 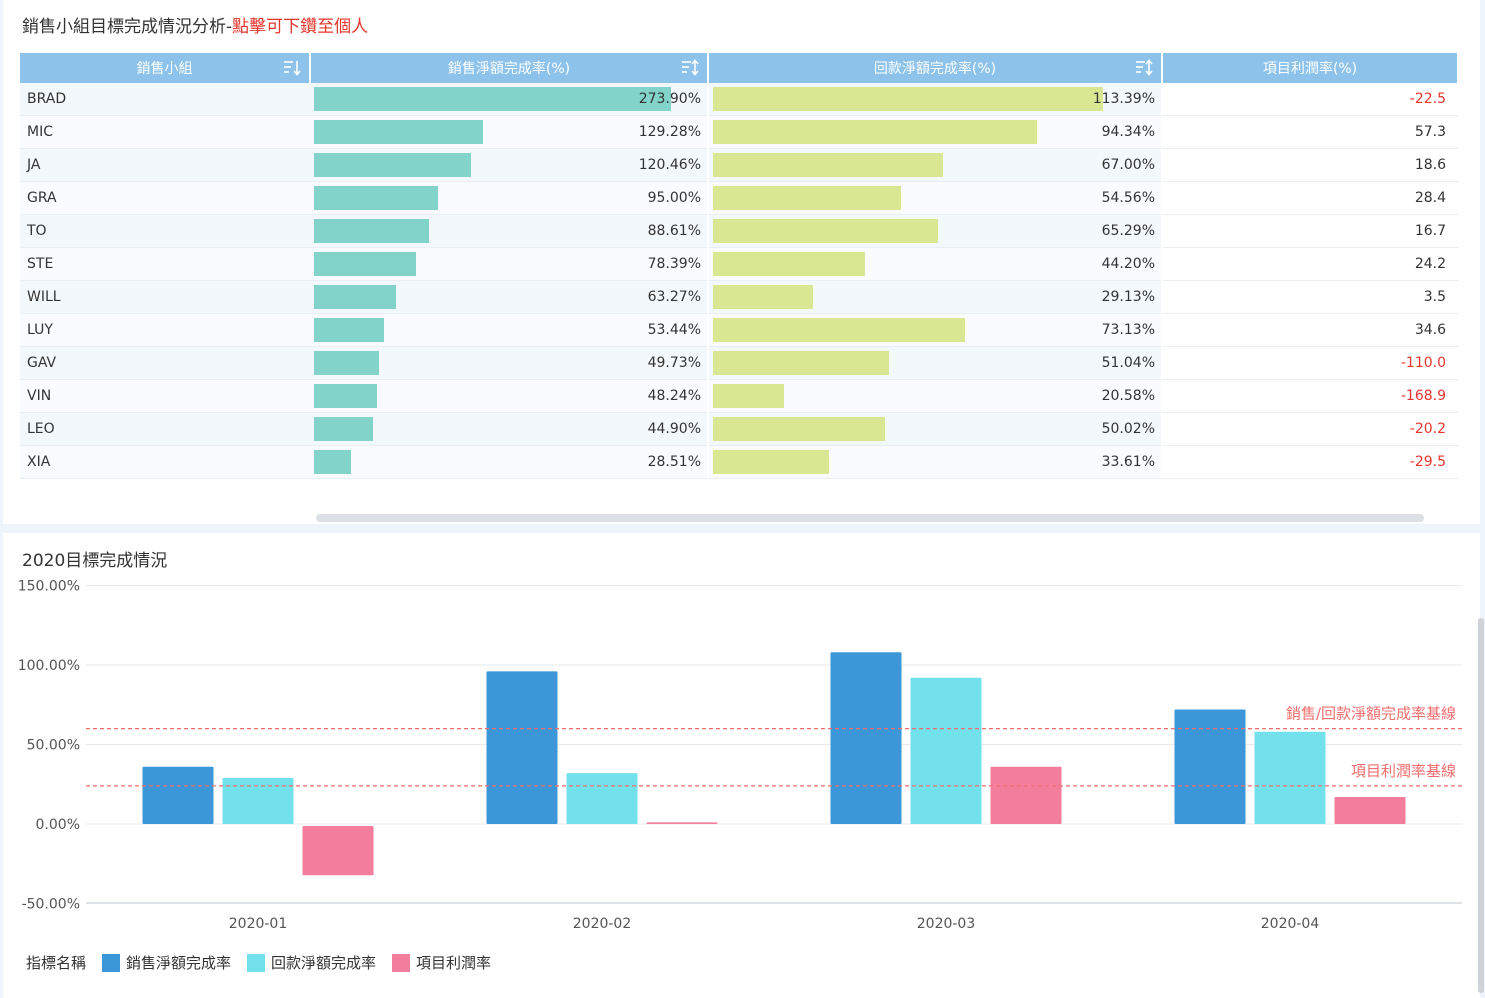 What do you see at coordinates (739, 99) in the screenshot?
I see `table-row: BRAD 273.90% 113.39% -22.5` at bounding box center [739, 99].